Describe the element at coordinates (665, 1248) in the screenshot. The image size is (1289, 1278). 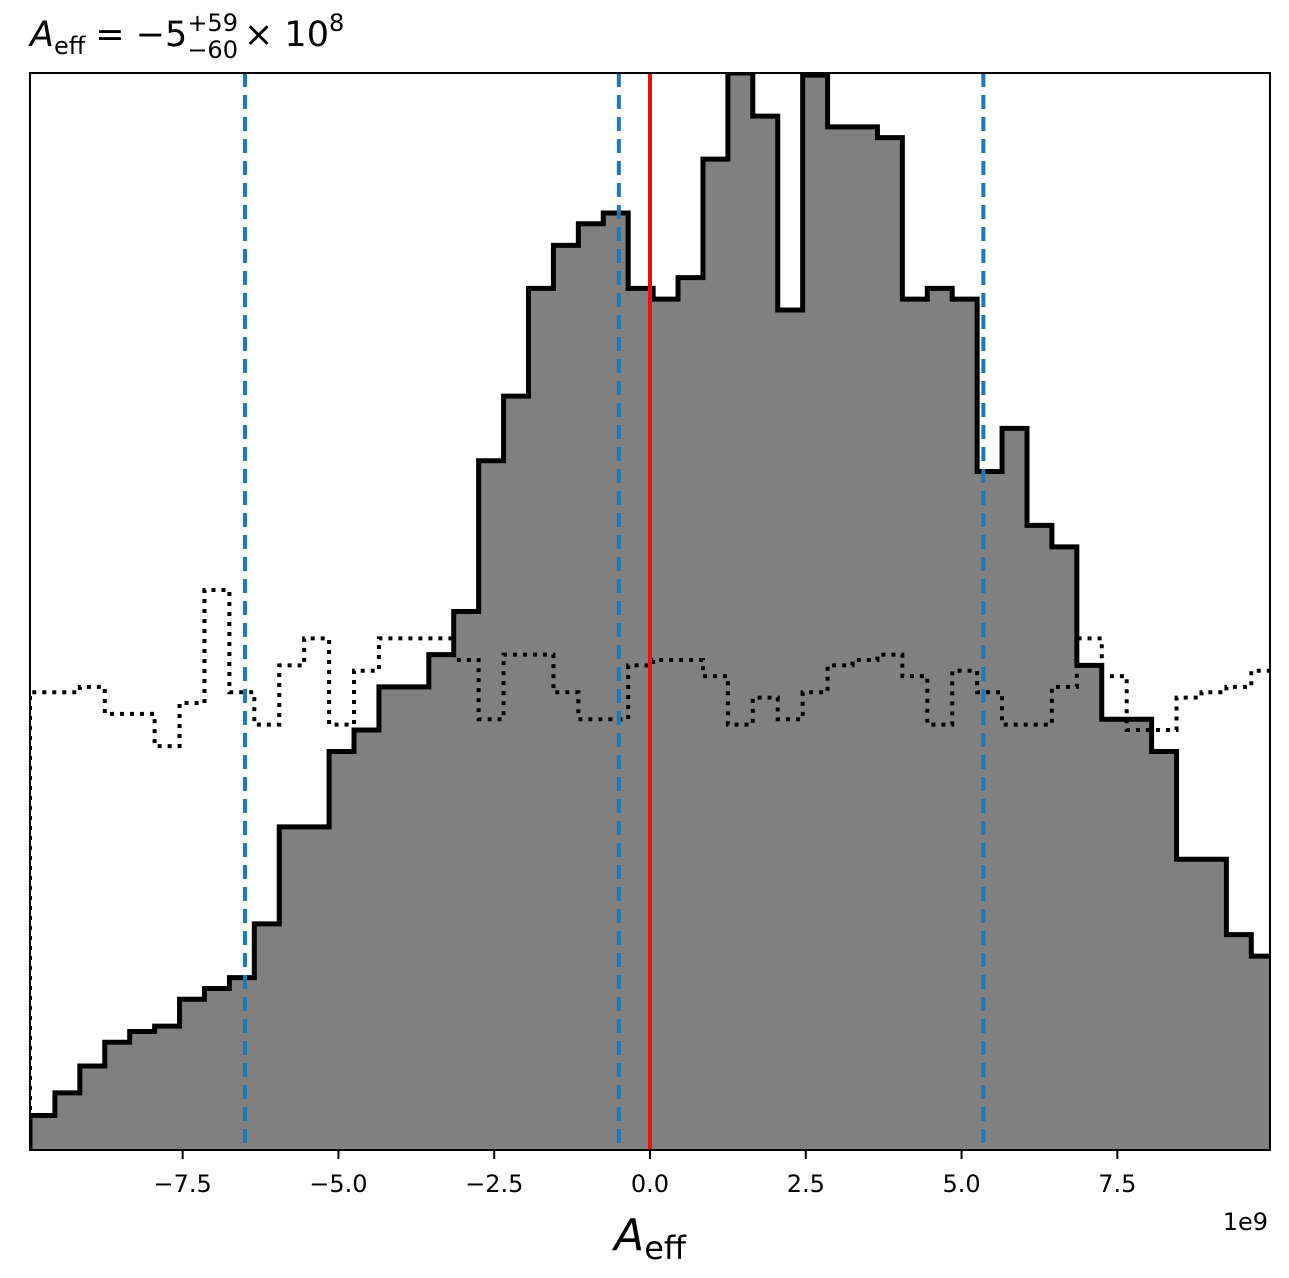
I see `x-label-subscript: eff` at that location.